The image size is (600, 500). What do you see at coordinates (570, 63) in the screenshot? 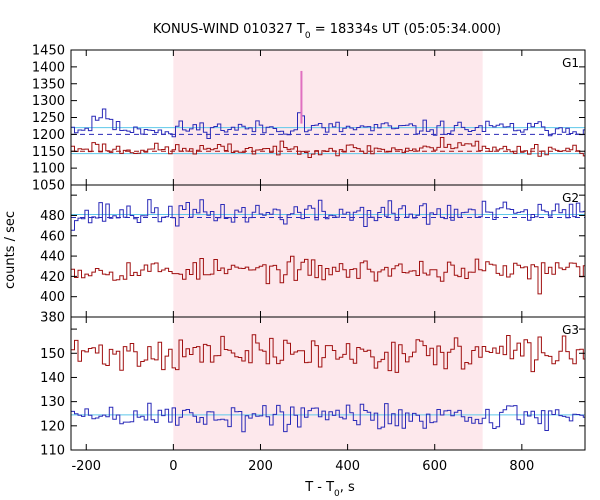
I see `panel-label: G1` at bounding box center [570, 63].